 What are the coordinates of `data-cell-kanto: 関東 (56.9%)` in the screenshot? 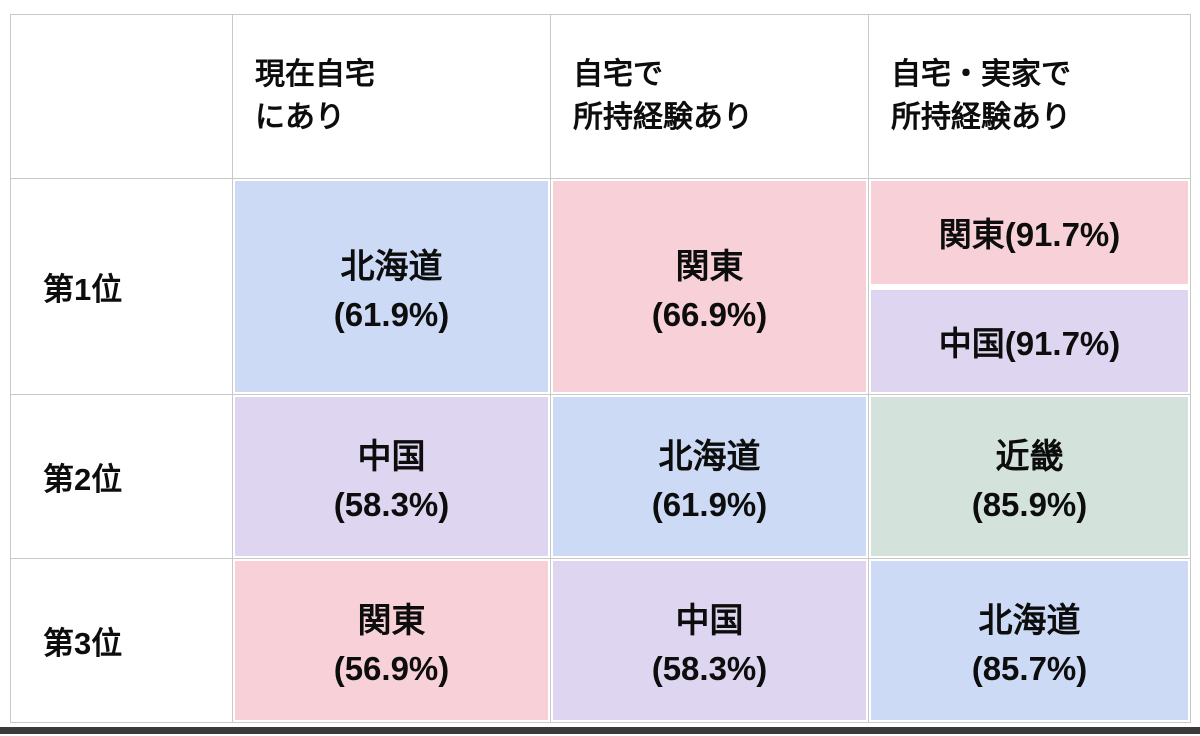 It's located at (391, 640).